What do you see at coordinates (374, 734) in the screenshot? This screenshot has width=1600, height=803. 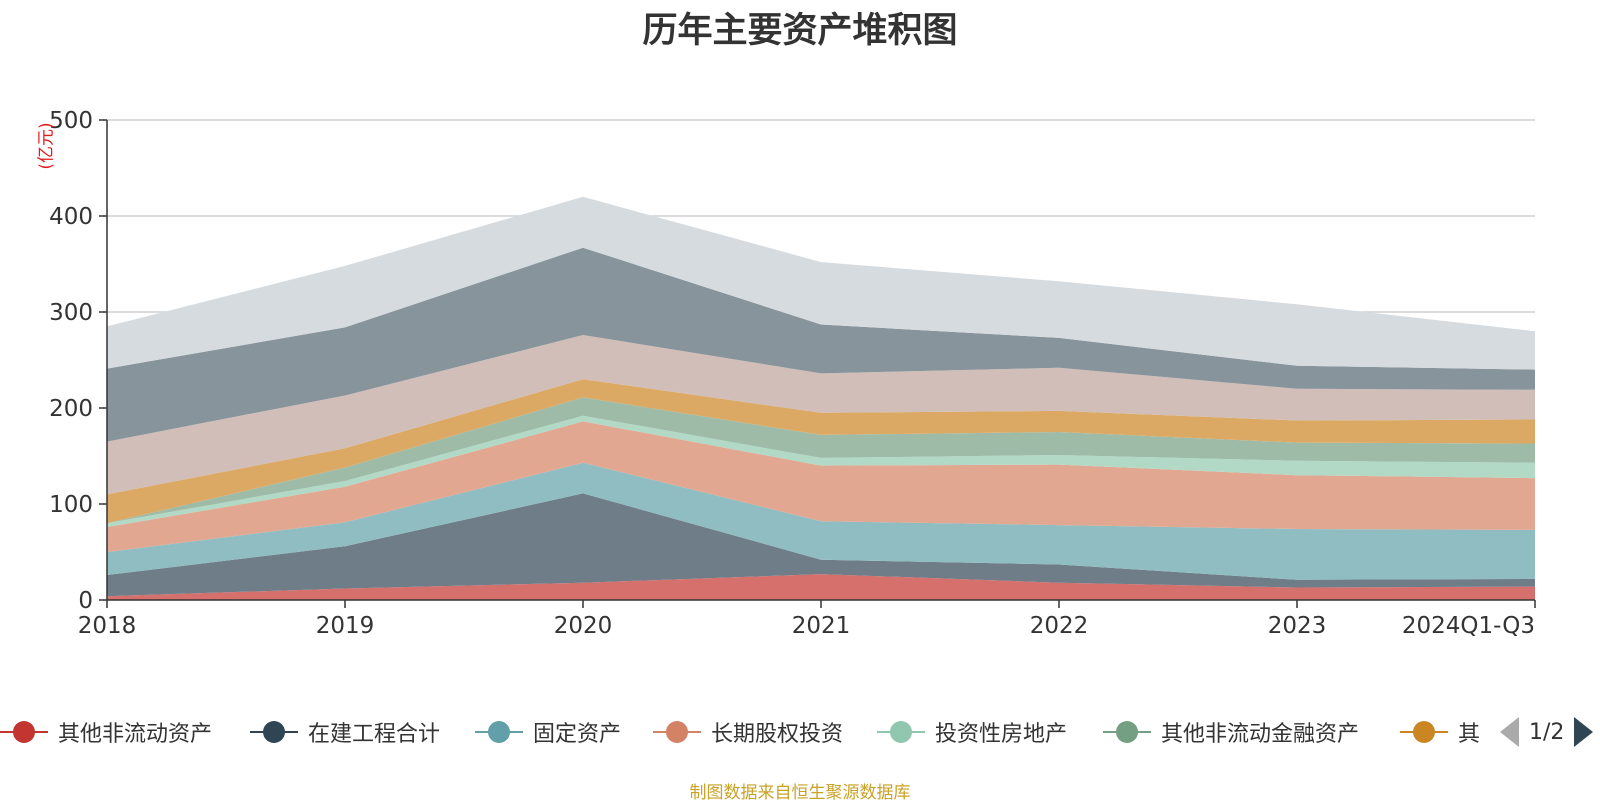 I see `legend-label: 在建工程合计` at bounding box center [374, 734].